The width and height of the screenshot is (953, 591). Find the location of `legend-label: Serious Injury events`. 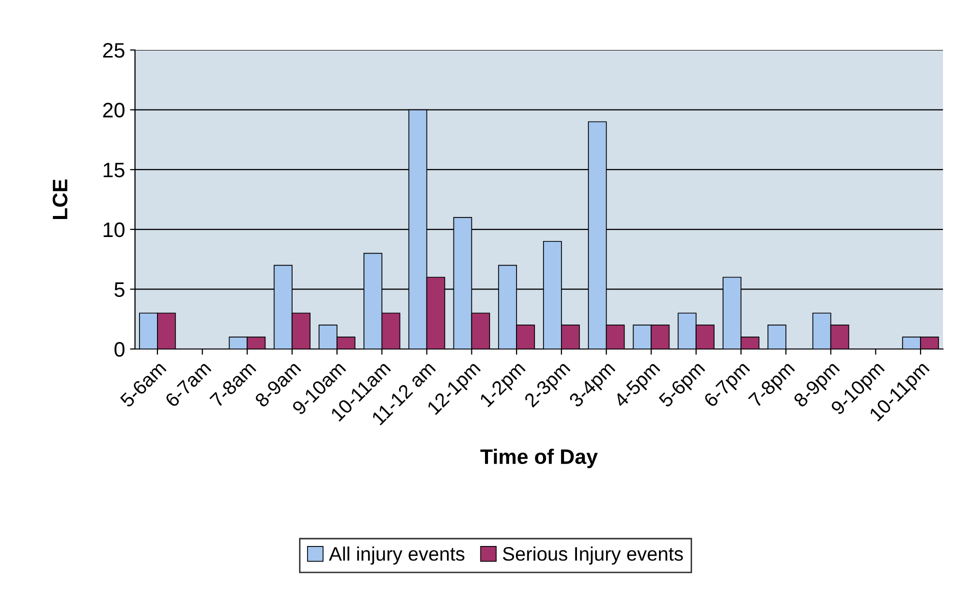

legend-label: Serious Injury events is located at coordinates (592, 555).